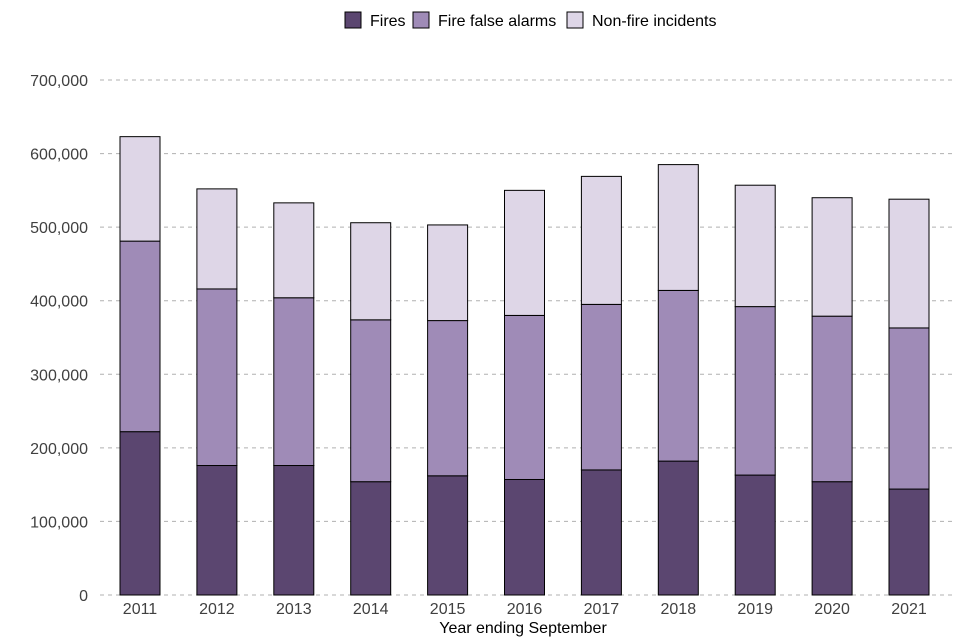  Describe the element at coordinates (59, 449) in the screenshot. I see `y-tick-label: 200,000` at that location.